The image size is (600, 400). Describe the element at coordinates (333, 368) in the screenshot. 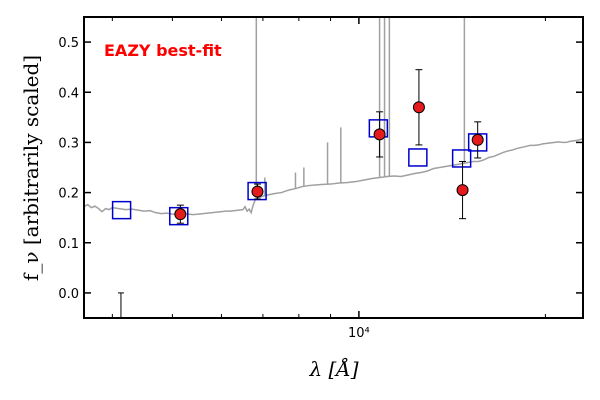

I see `x-axis-label: λ [Å]` at that location.